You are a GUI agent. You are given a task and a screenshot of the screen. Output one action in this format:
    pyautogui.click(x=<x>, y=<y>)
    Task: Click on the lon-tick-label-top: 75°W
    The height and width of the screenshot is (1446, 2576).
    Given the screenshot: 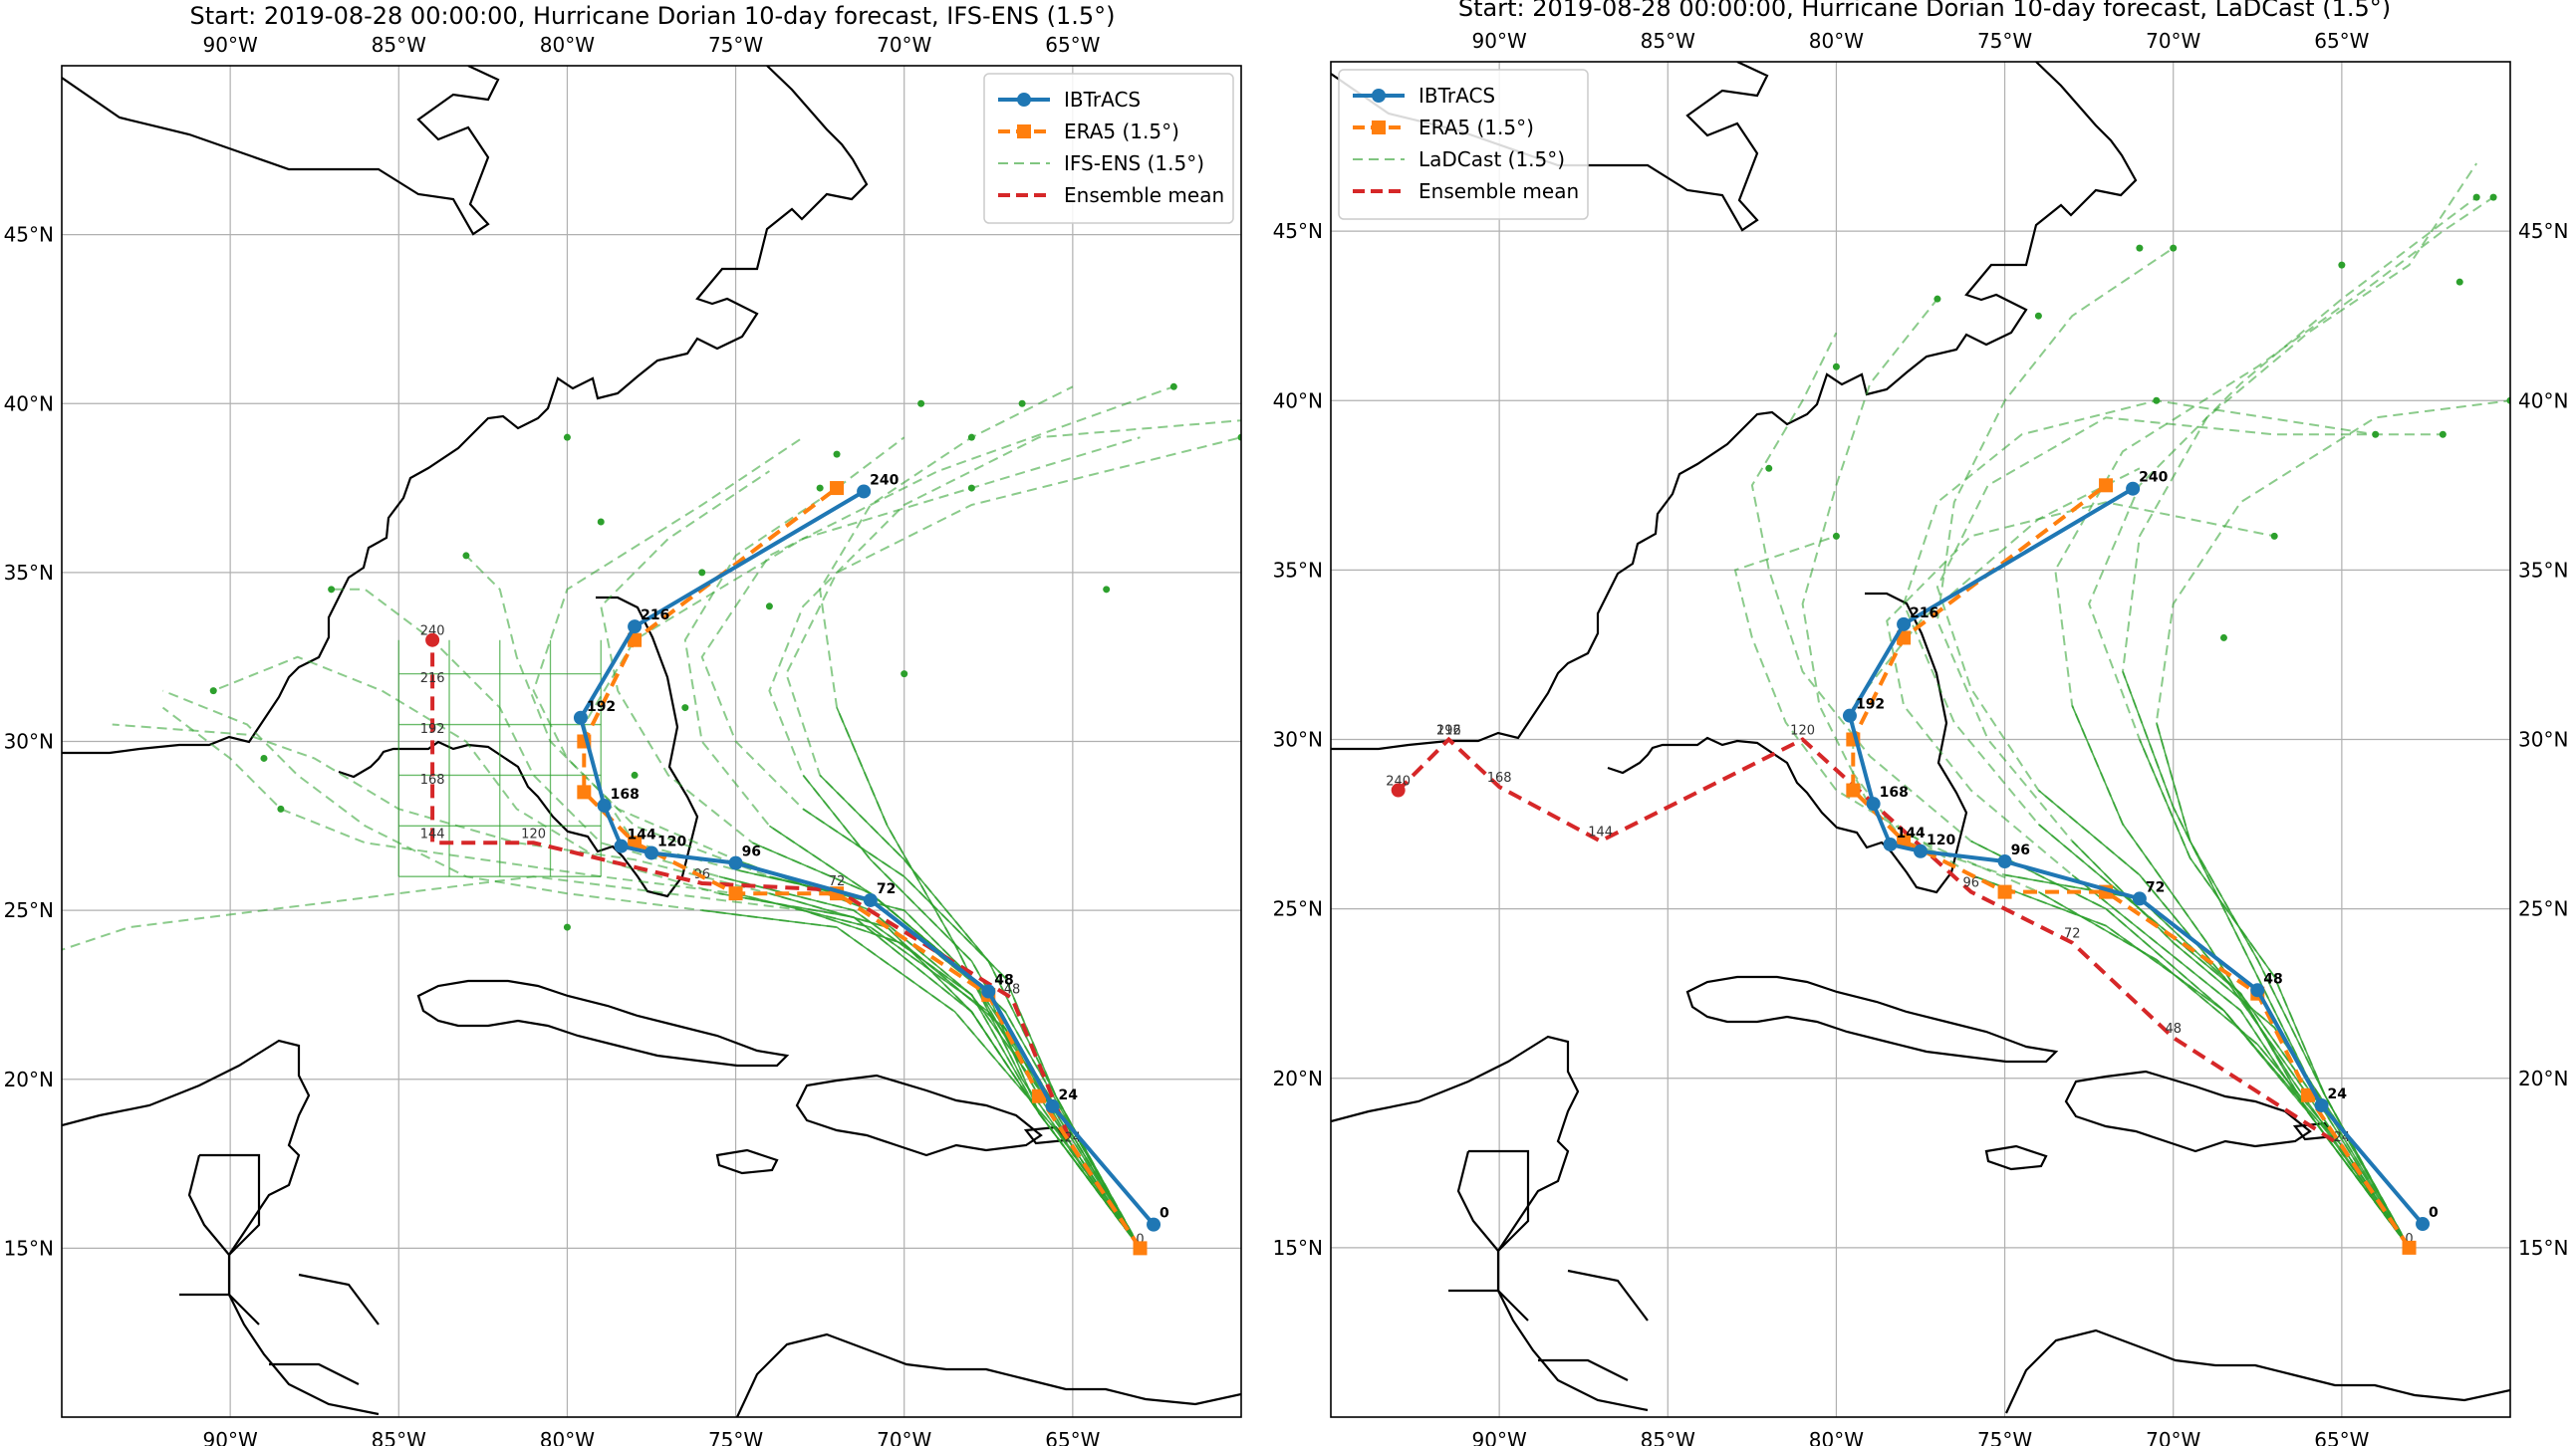 What is the action you would take?
    pyautogui.click(x=2004, y=41)
    